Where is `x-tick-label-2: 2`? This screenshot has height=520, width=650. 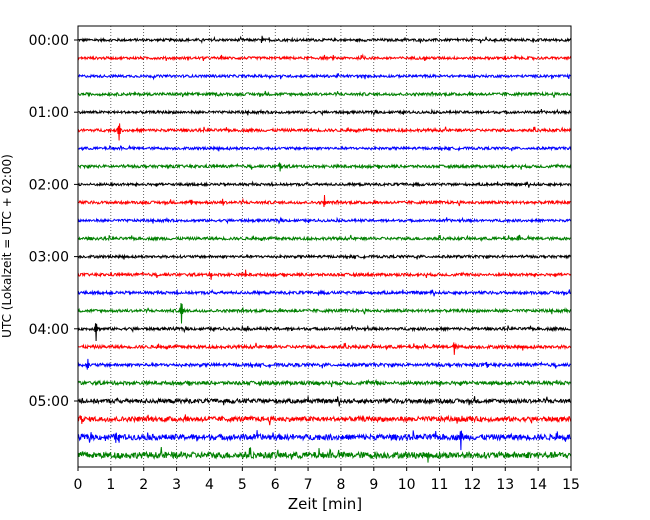 x-tick-label-2: 2 is located at coordinates (143, 485).